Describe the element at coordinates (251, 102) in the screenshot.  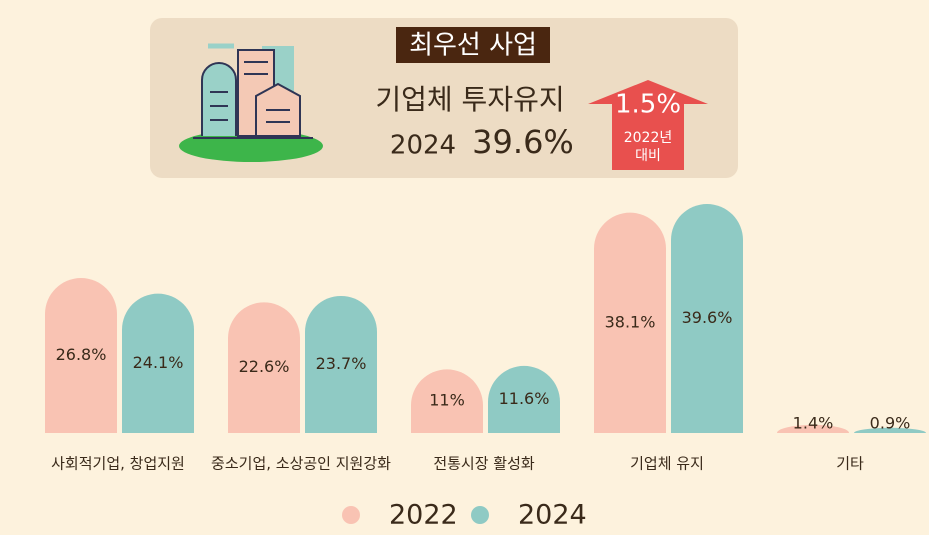
I see `building-icon` at that location.